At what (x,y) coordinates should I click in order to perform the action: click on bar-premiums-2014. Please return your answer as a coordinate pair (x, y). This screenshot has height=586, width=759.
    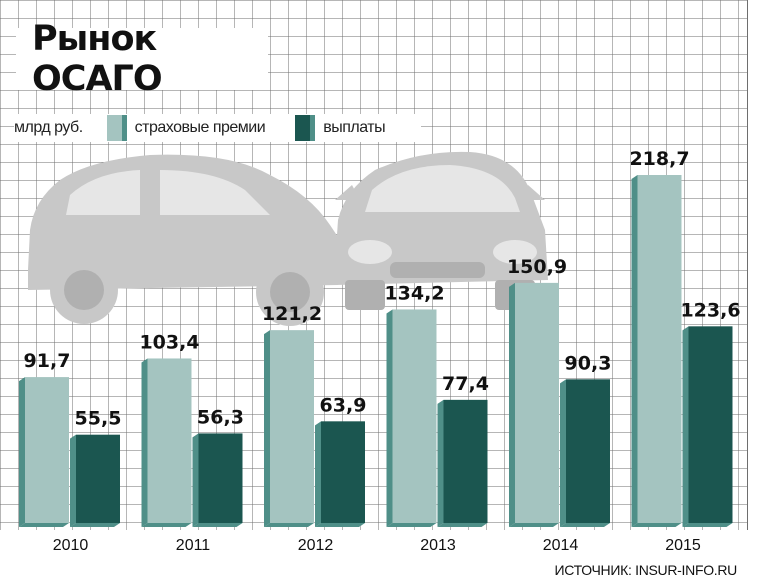
    Looking at the image, I should click on (534, 404).